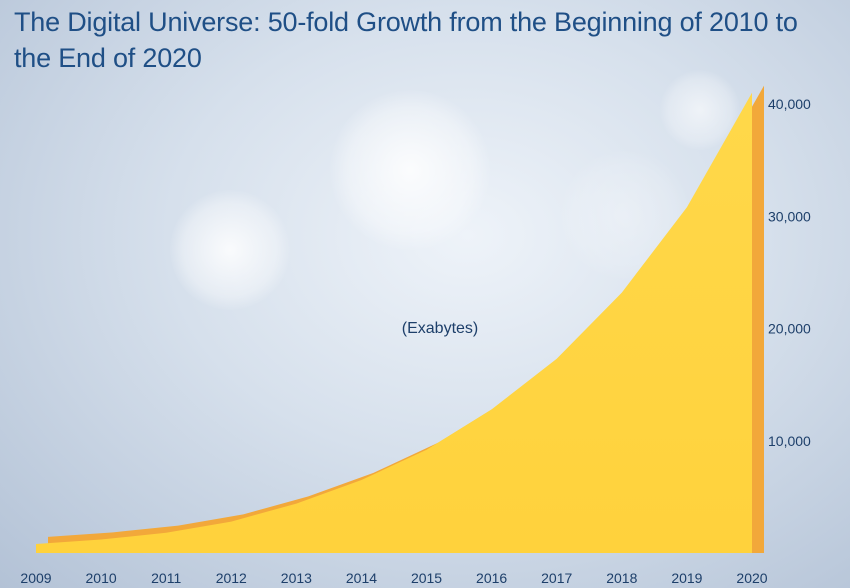  I want to click on y-tick-label: 40,000, so click(789, 104).